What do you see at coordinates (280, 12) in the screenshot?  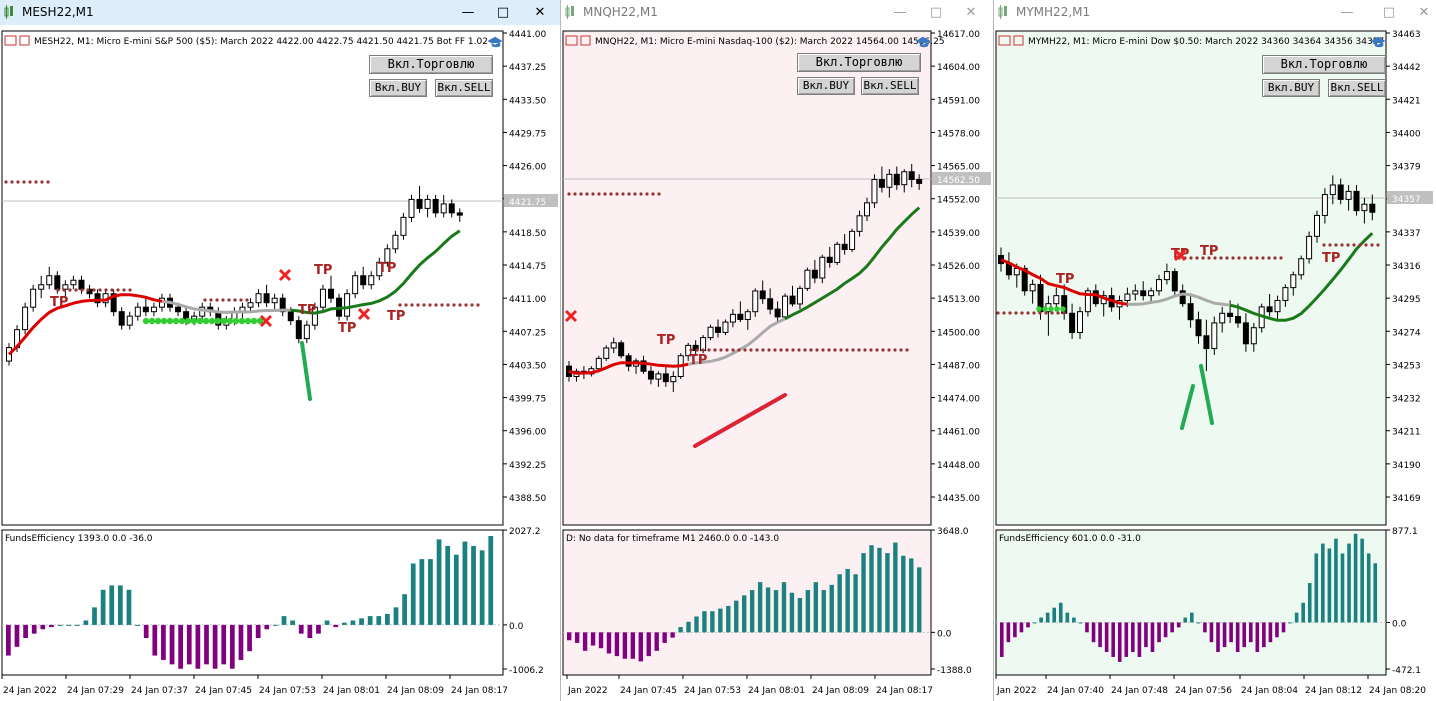 I see `window-titlebar: MESH22,M1 — □ ✕` at bounding box center [280, 12].